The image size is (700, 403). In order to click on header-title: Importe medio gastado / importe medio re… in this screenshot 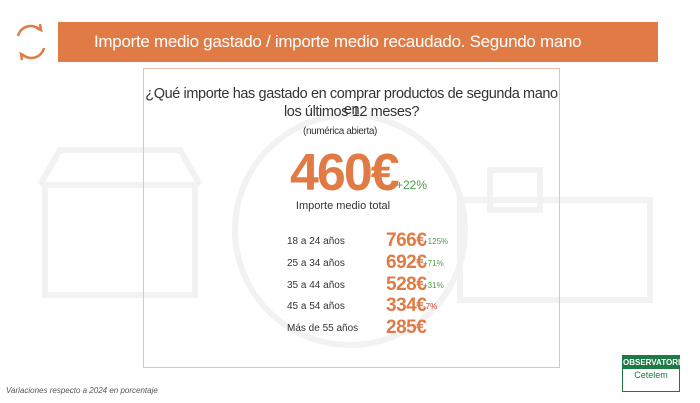, I will do `click(358, 42)`.